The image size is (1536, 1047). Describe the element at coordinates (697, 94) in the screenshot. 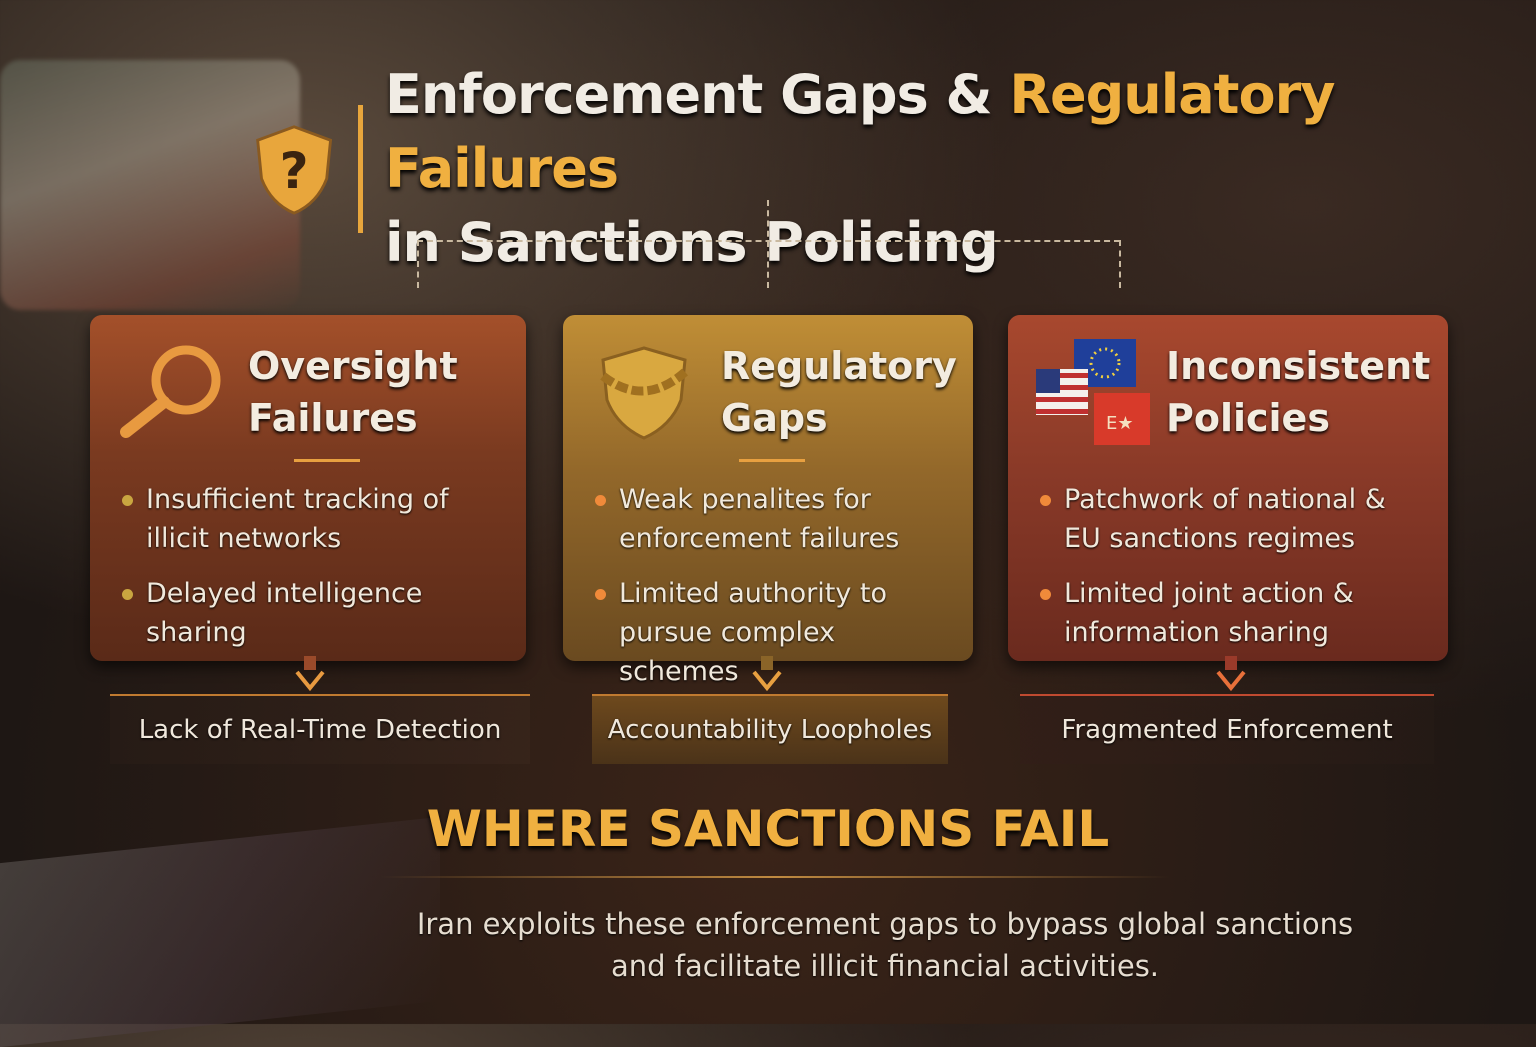

I see `title-text: Enforcement Gaps &` at that location.